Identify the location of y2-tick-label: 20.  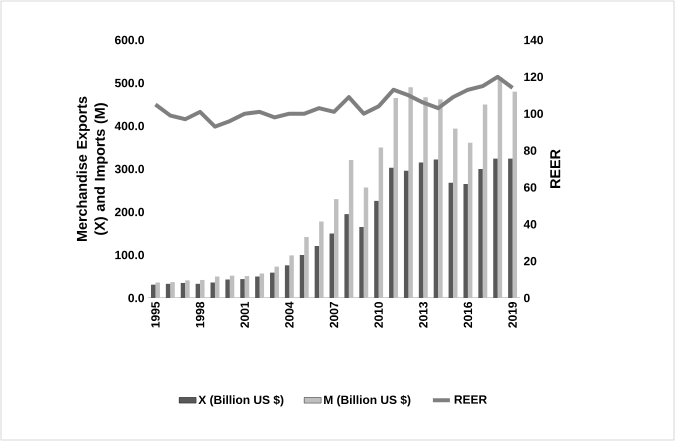
(530, 261).